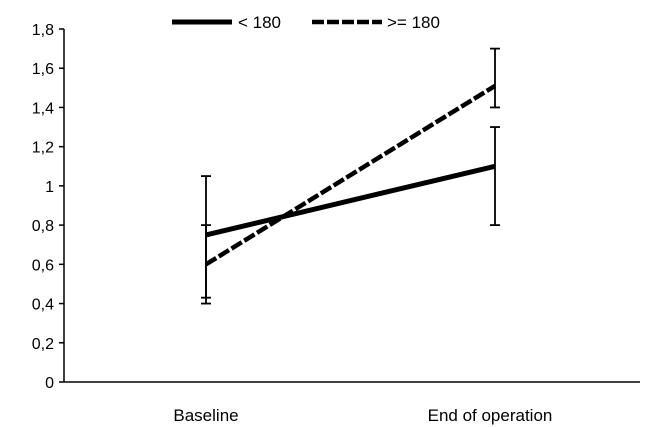  What do you see at coordinates (43, 265) in the screenshot?
I see `y-tick-label: 0,6` at bounding box center [43, 265].